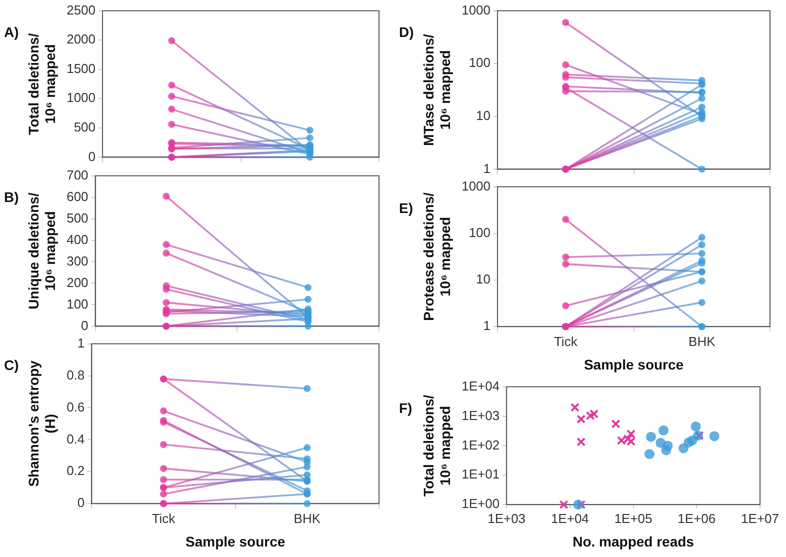 This screenshot has width=786, height=557. Describe the element at coordinates (406, 208) in the screenshot. I see `text: E)` at that location.